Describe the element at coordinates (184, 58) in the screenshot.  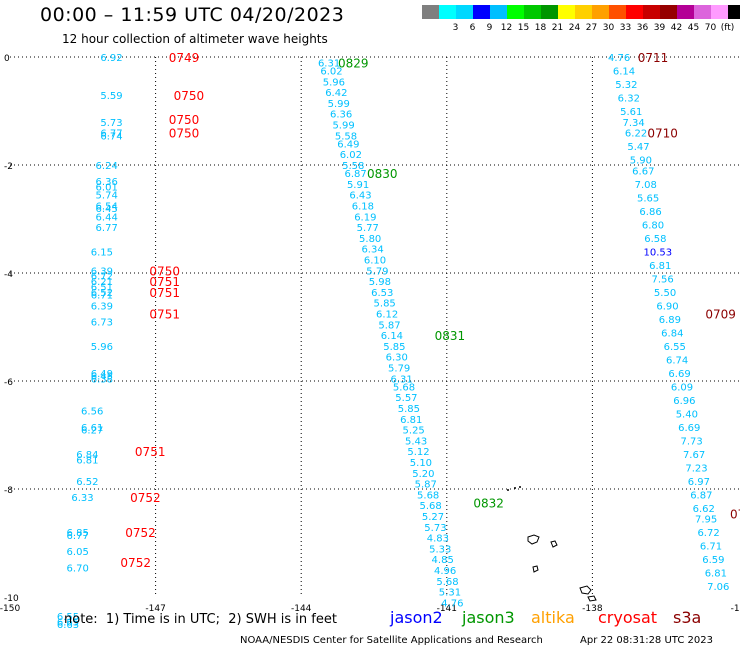
I see `pass-time-label: 0749` at that location.